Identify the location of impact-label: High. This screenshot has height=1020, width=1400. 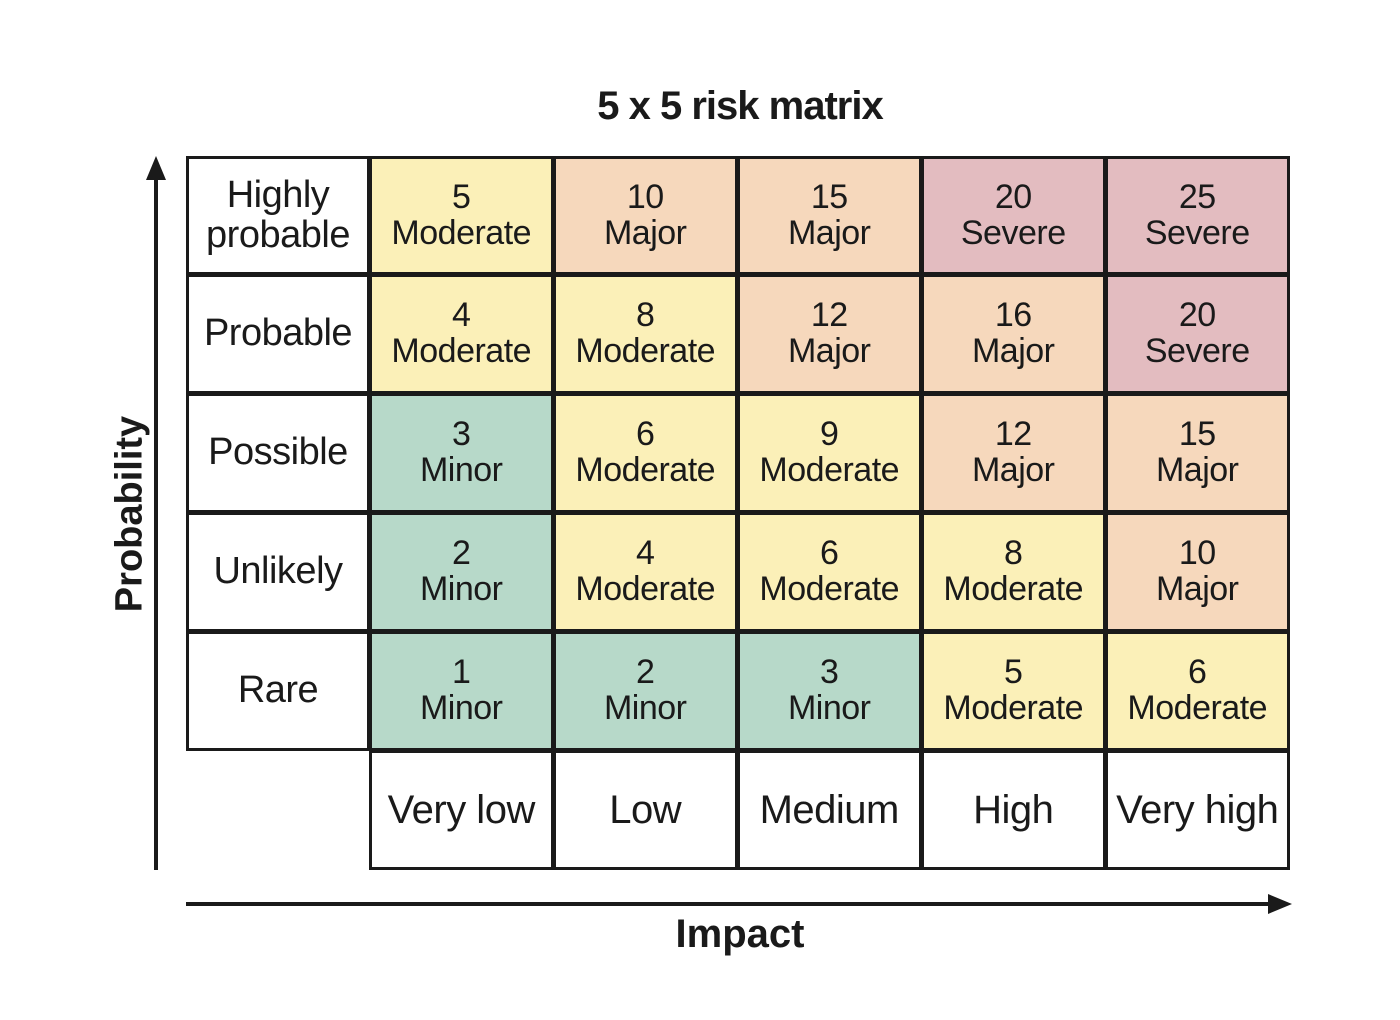
(1013, 809).